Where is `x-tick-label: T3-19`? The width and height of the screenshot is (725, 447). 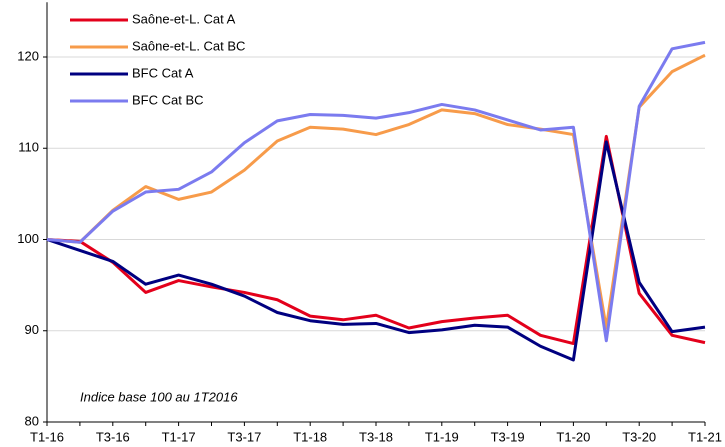
x-tick-label: T3-19 is located at coordinates (508, 436).